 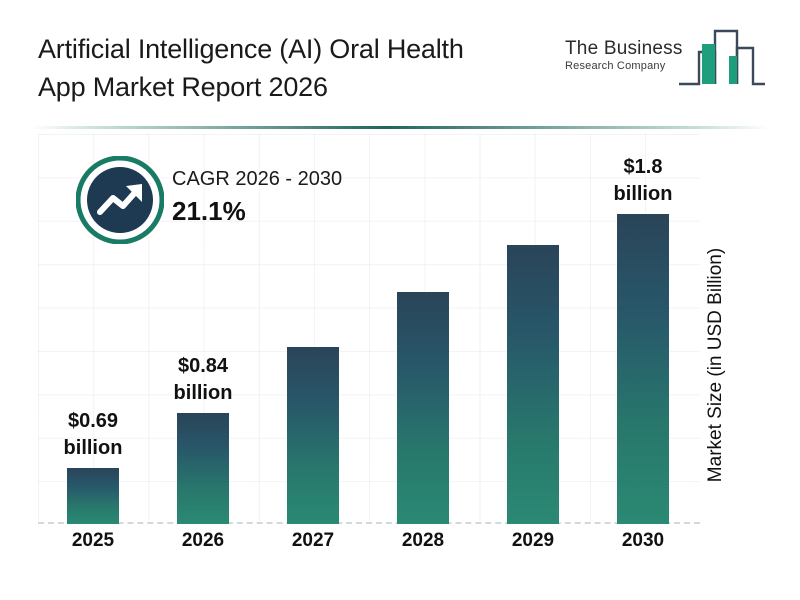 What do you see at coordinates (257, 197) in the screenshot?
I see `cagr-text-block: CAGR 2026 - 2030 21.1%` at bounding box center [257, 197].